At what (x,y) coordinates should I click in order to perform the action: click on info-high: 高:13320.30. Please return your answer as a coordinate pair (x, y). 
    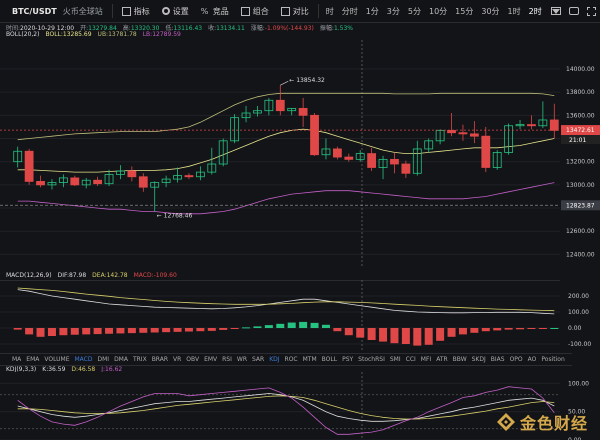
    Looking at the image, I should click on (141, 28).